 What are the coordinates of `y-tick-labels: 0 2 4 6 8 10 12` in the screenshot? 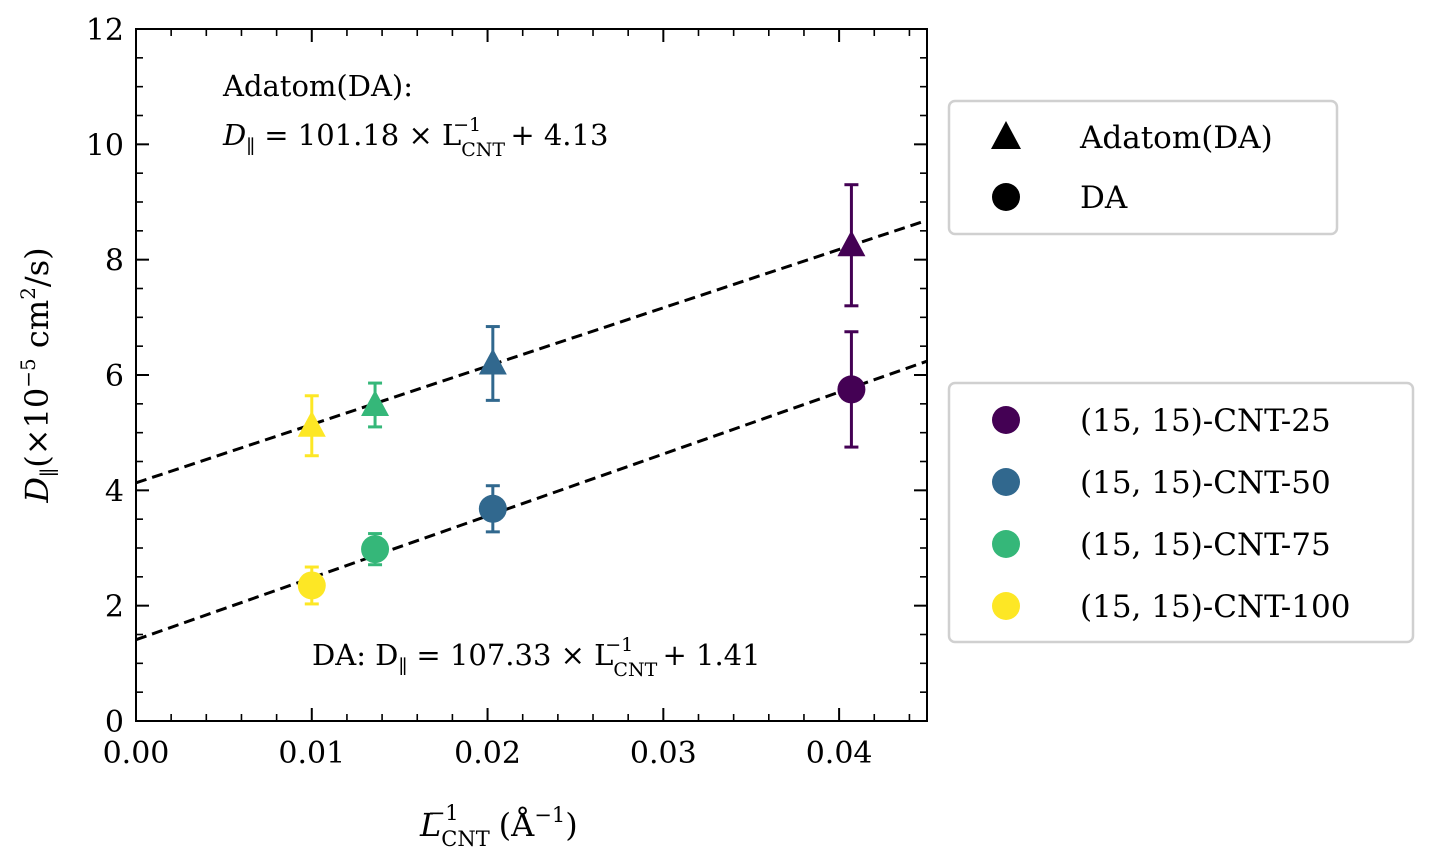 It's located at (105, 376).